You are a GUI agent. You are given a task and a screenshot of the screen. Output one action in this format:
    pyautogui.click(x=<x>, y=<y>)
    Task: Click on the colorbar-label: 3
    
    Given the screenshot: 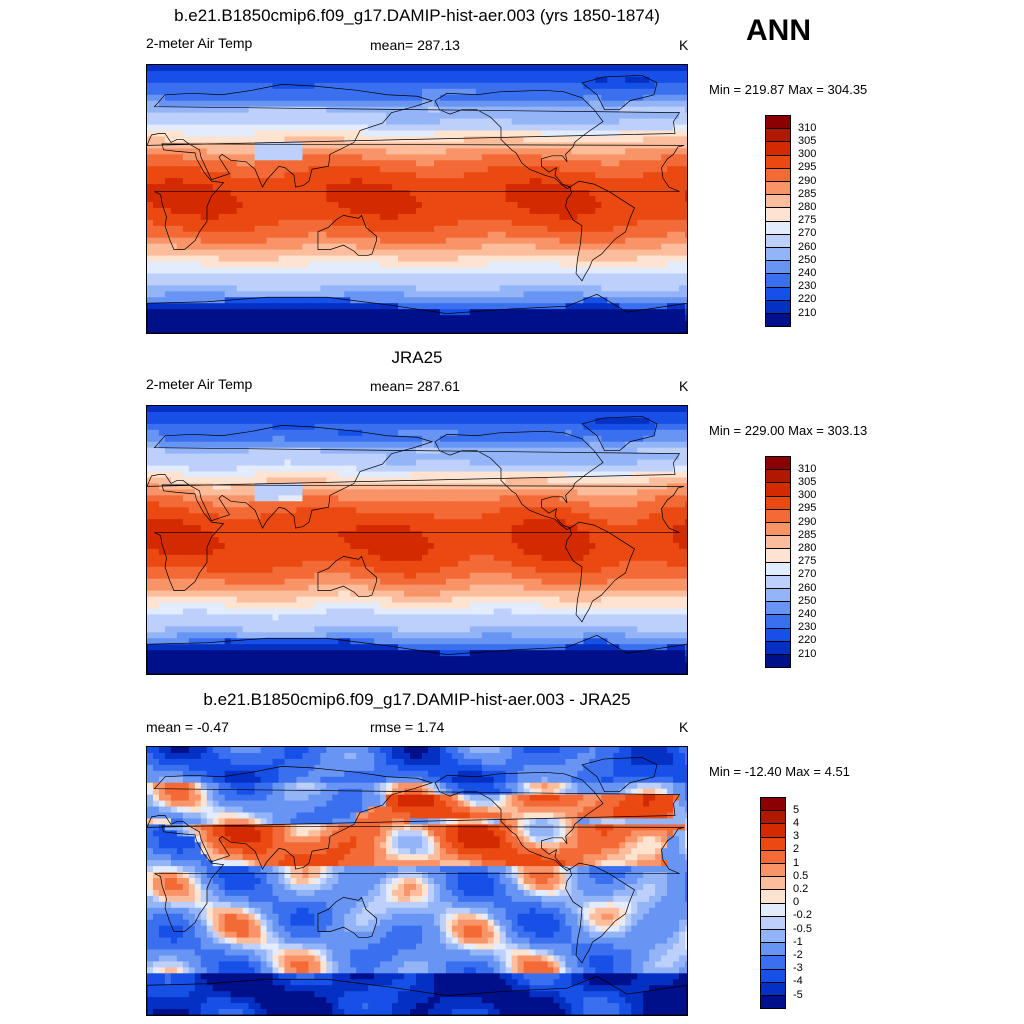 What is the action you would take?
    pyautogui.click(x=796, y=836)
    